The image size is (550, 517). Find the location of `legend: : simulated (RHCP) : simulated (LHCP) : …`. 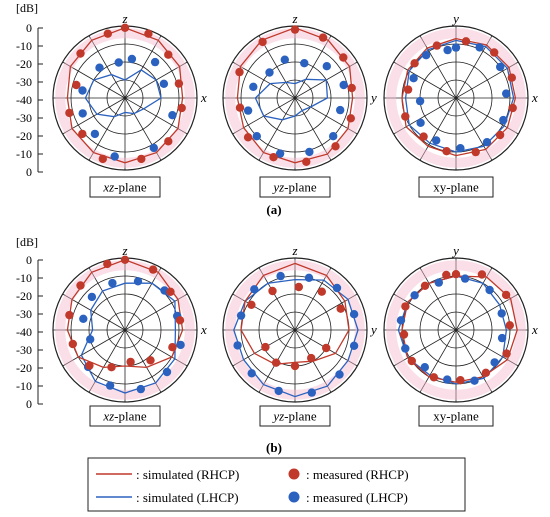

legend: : simulated (RHCP) : simulated (LHCP) : … is located at coordinates (276, 484).